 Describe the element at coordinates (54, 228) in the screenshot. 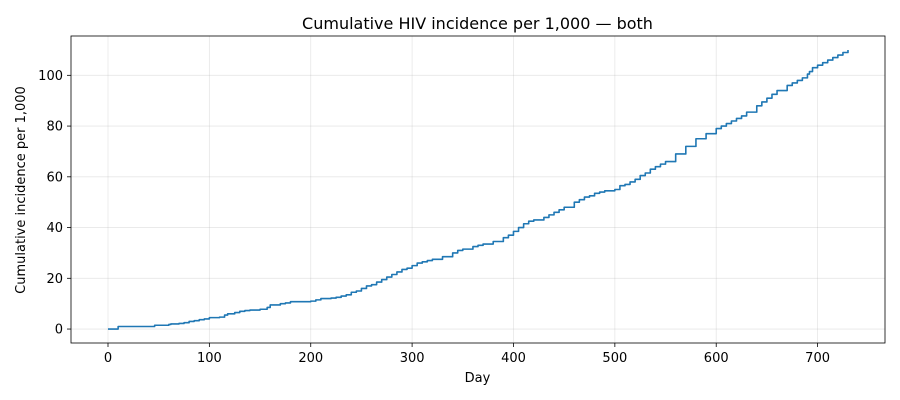

I see `y-tick-label: 40` at that location.